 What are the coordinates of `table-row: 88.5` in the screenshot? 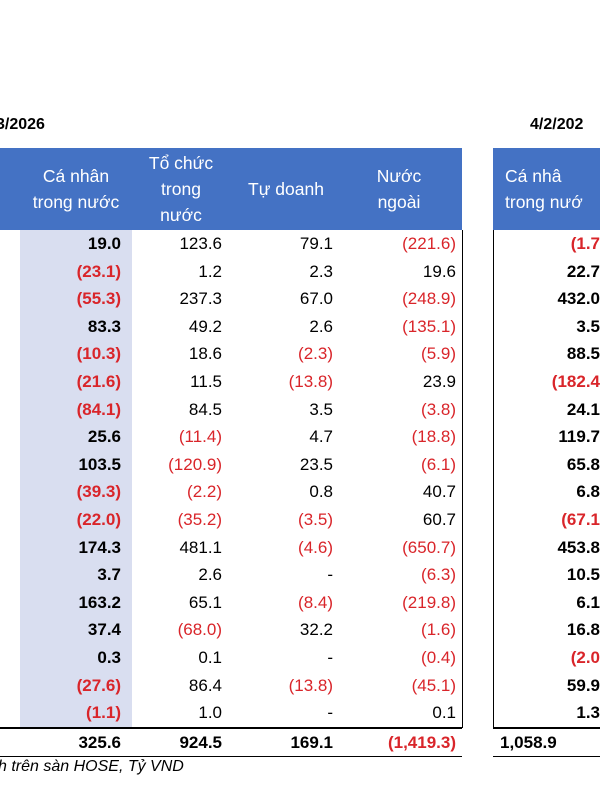 It's located at (546, 354).